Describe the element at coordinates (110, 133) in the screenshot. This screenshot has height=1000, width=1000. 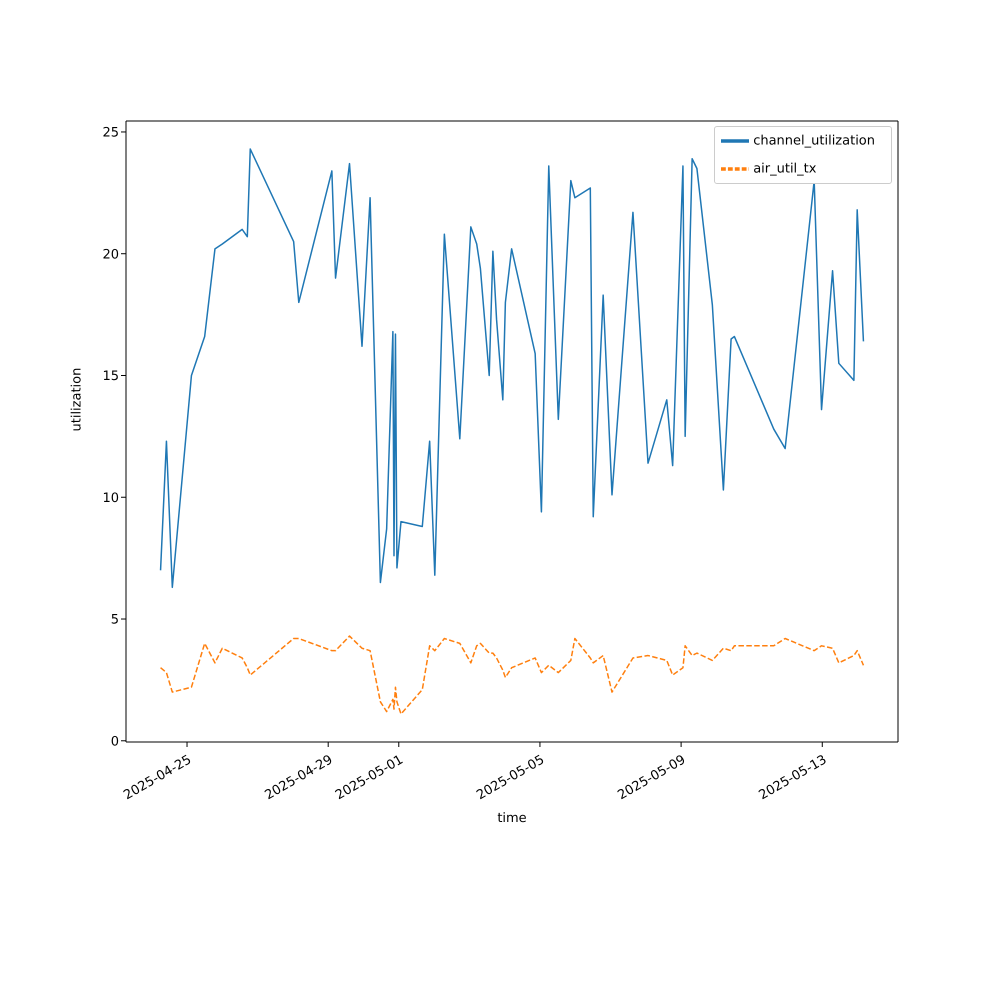
I see `y-tick-label: 25` at that location.